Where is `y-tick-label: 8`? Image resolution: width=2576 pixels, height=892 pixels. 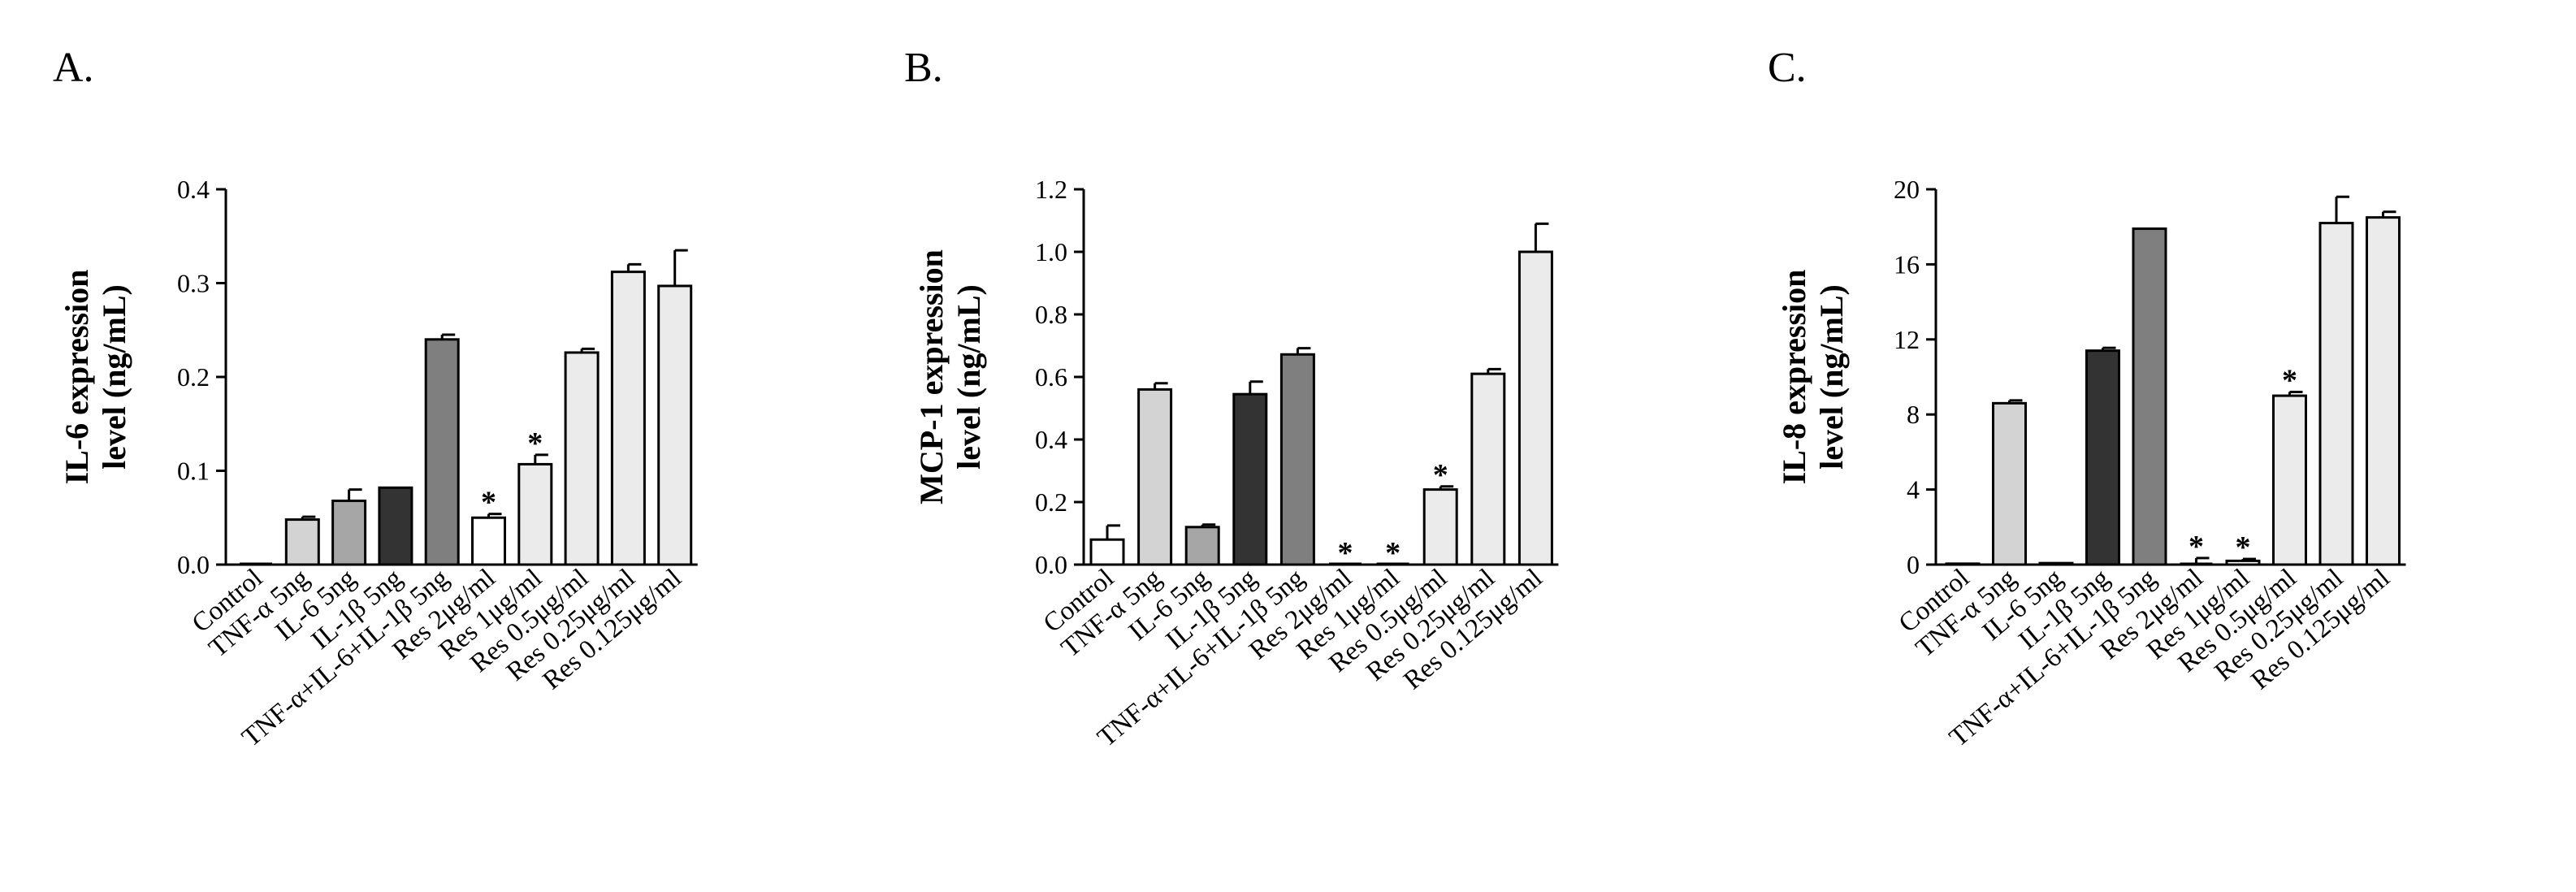 y-tick-label: 8 is located at coordinates (1913, 414).